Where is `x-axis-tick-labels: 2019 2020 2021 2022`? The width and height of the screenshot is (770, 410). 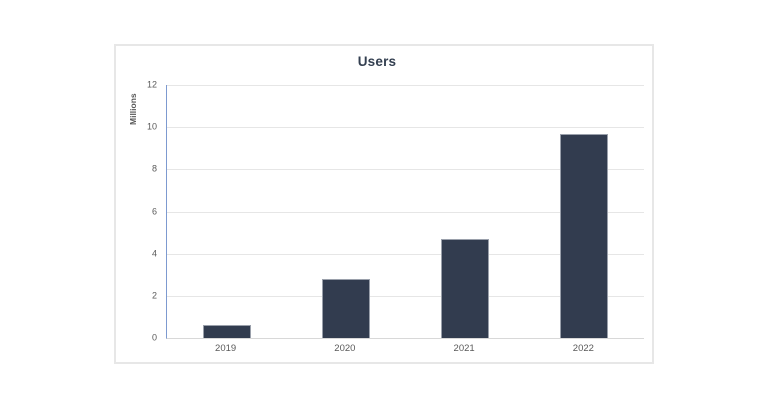 x-axis-tick-labels: 2019 2020 2021 2022 is located at coordinates (404, 348).